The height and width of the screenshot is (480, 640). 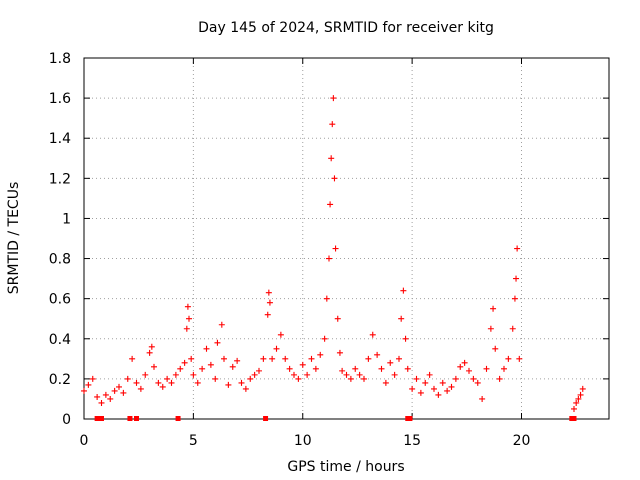 I want to click on y-tick-label: 0.4, so click(x=60, y=340).